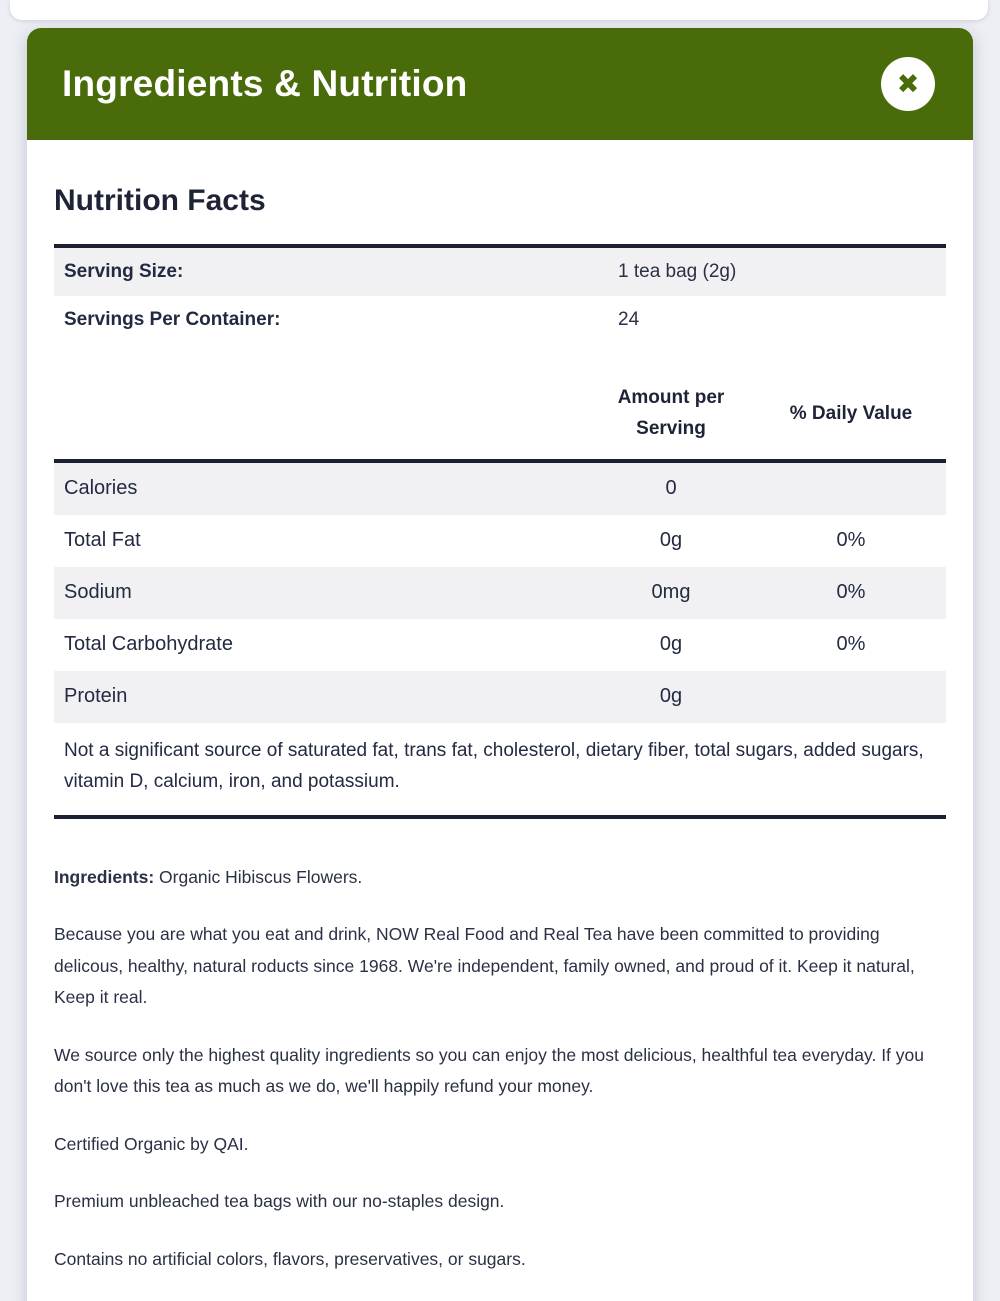  Describe the element at coordinates (500, 592) in the screenshot. I see `table-row: Sodium 0mg 0%` at that location.